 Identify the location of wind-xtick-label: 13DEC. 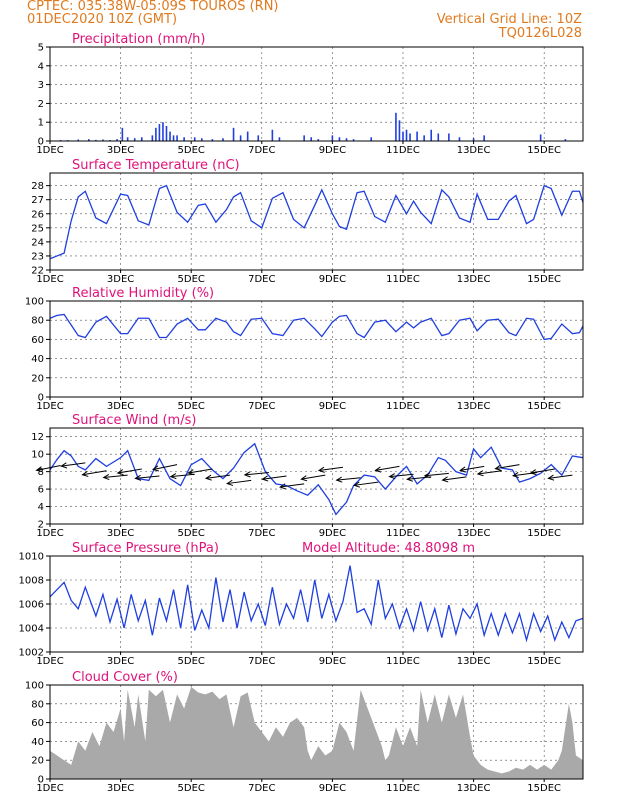
(474, 533).